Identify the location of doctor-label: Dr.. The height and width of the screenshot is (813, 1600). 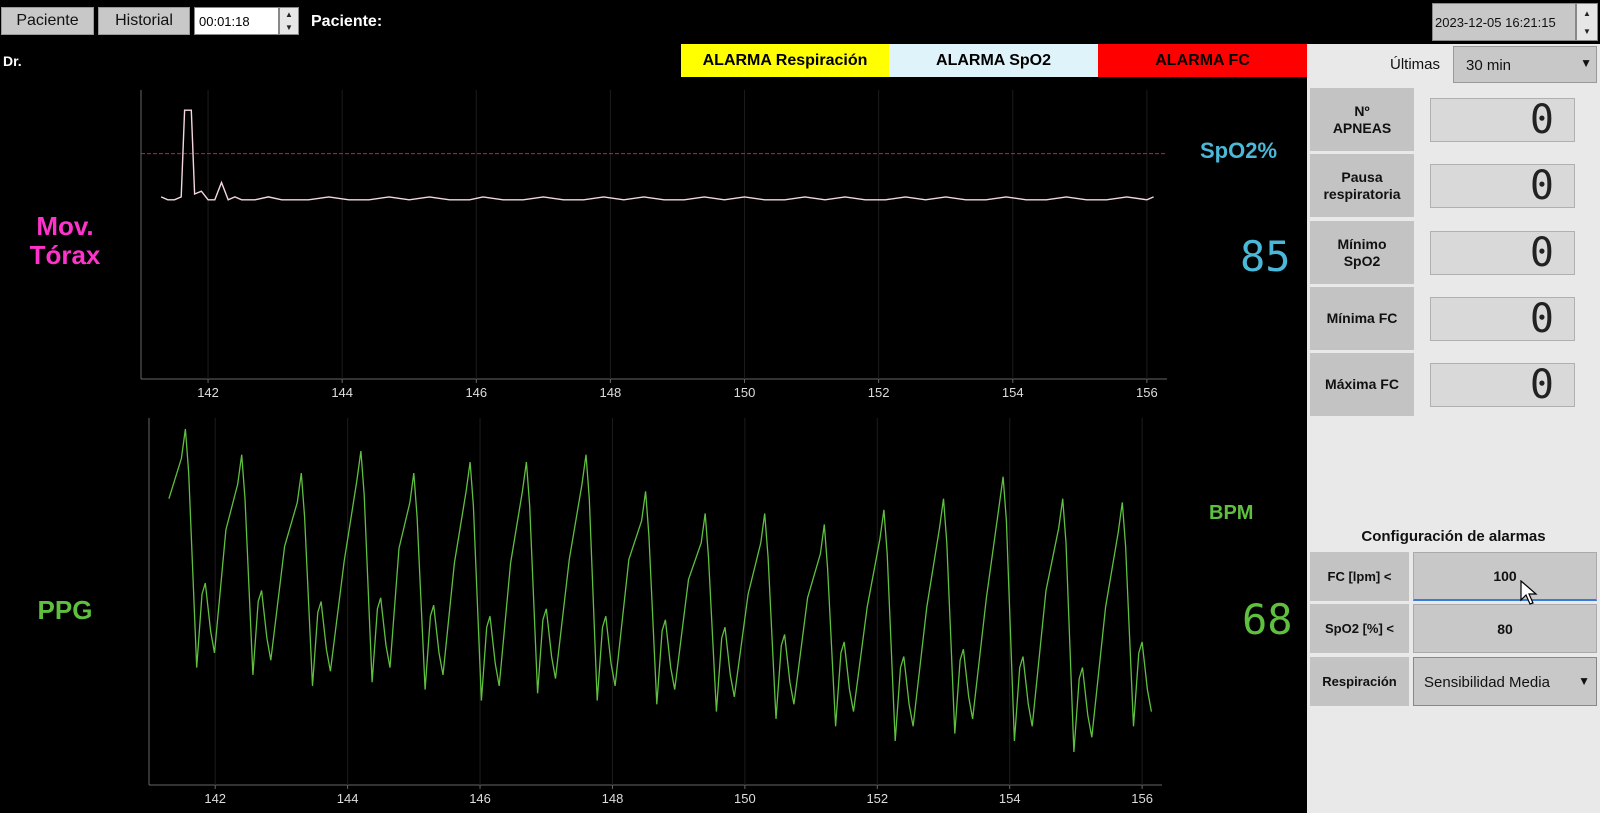
(12, 61).